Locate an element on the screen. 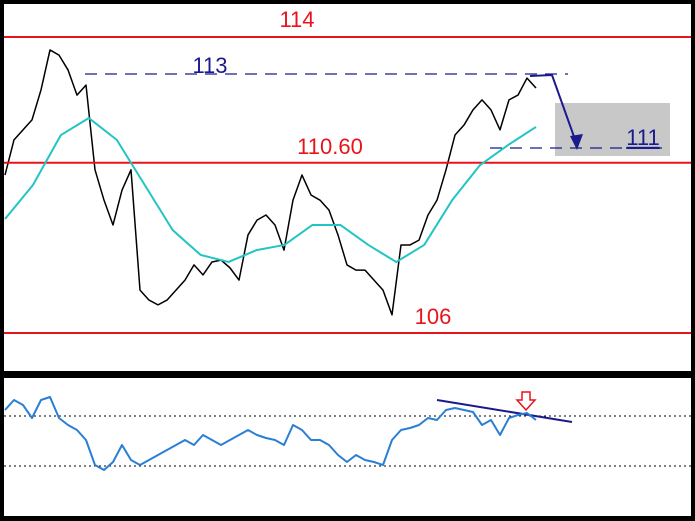 Image resolution: width=695 pixels, height=521 pixels. level-label: 113 is located at coordinates (209, 65).